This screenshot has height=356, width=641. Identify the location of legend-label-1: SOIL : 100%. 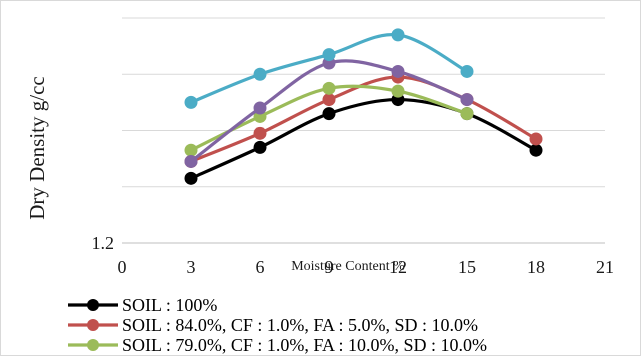
(169, 305).